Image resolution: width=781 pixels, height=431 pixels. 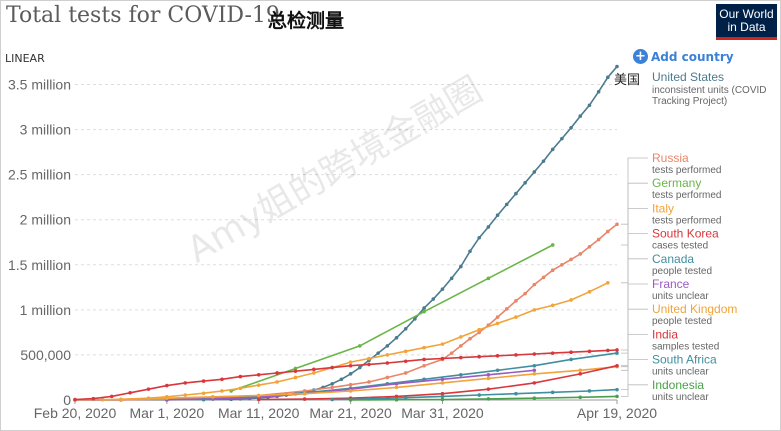 I want to click on series-note-uk: people tested, so click(x=682, y=321).